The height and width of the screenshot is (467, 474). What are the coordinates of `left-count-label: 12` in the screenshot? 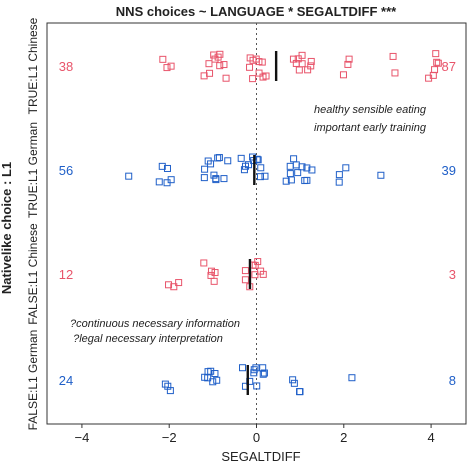 It's located at (66, 274).